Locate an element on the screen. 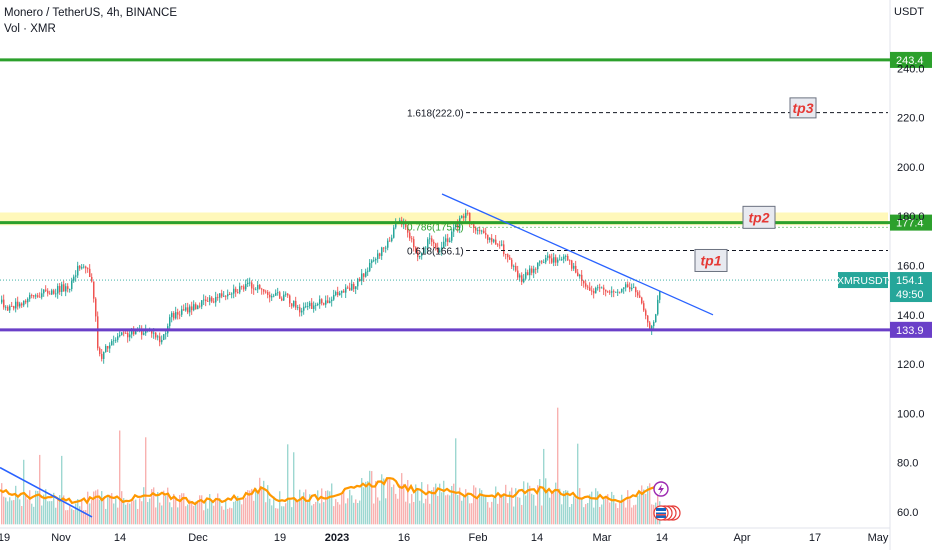 The image size is (932, 550). fib-0786-label: 0.786(175.5) is located at coordinates (435, 227).